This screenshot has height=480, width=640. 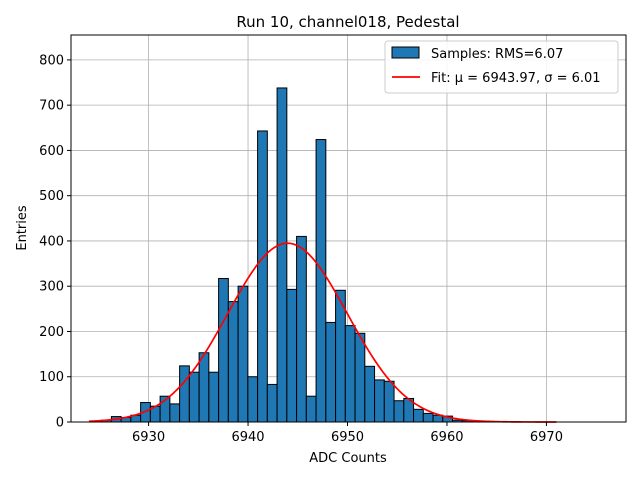 I want to click on y-tick-label: 100, so click(x=51, y=377).